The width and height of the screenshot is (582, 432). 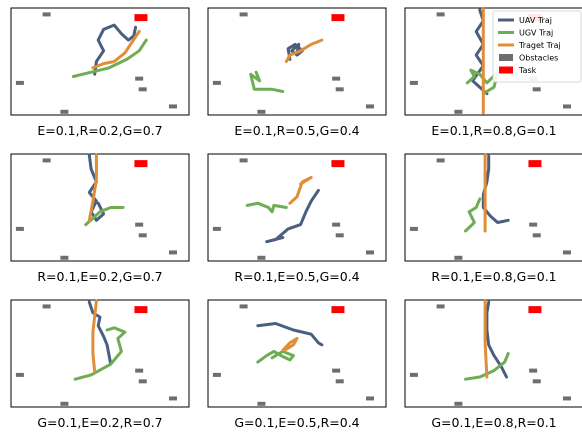 I want to click on panel-7: G=0.1,E=0.2,R=0.7, so click(x=100, y=364).